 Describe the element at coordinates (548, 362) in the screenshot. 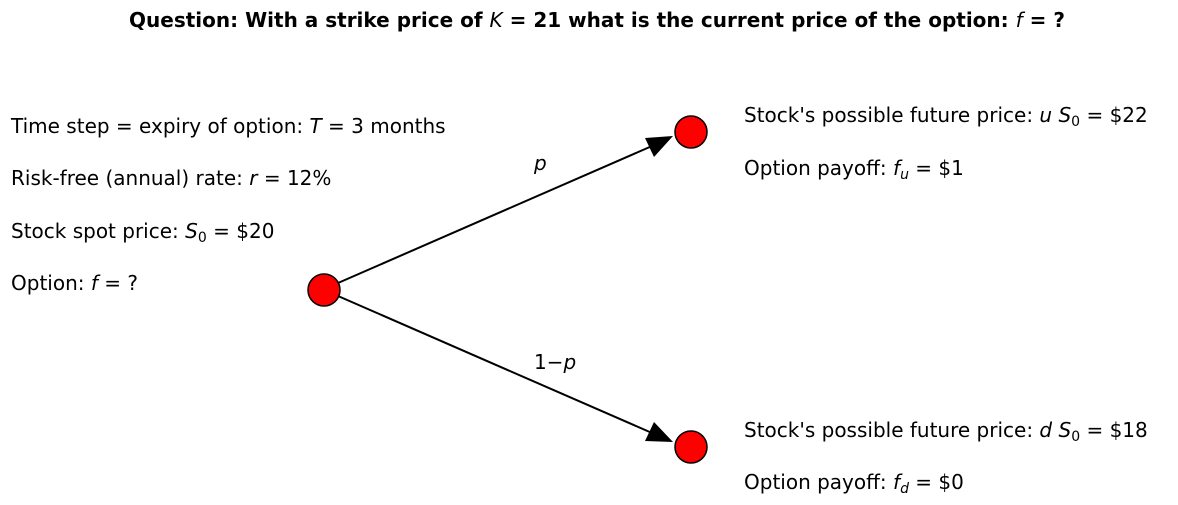

I see `down-prob-prefix: 1−` at that location.